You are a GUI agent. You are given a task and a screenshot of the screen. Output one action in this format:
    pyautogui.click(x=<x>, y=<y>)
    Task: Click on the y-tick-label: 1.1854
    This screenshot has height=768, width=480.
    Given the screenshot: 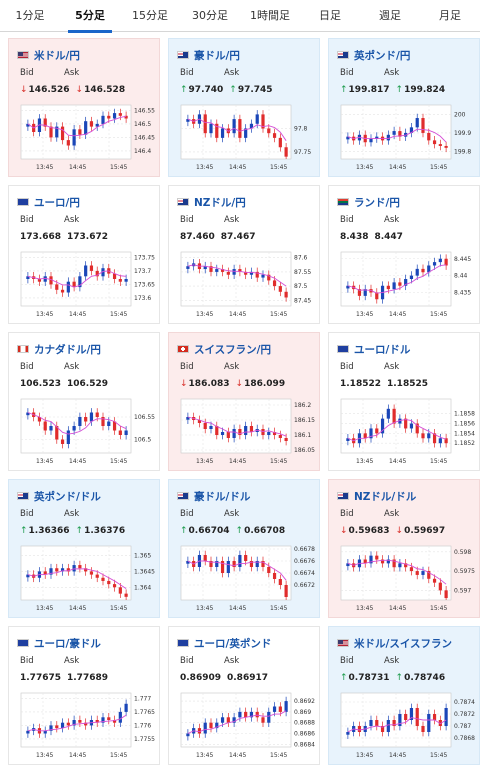 What is the action you would take?
    pyautogui.click(x=464, y=433)
    